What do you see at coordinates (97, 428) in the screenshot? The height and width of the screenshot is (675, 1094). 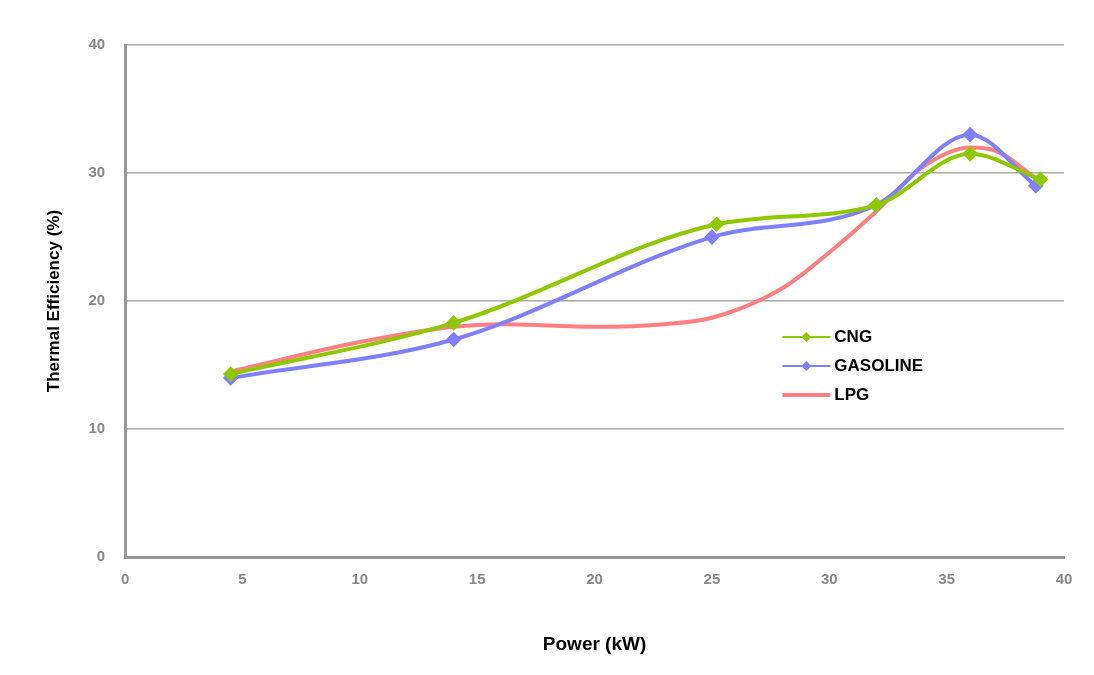 I see `y-tick-label: 10` at bounding box center [97, 428].